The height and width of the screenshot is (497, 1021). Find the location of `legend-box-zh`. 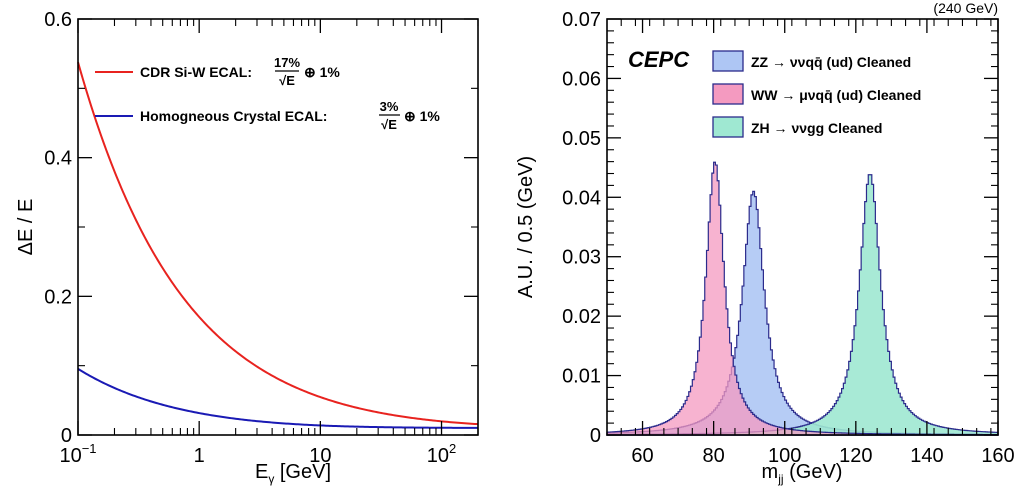

legend-box-zh is located at coordinates (728, 127).